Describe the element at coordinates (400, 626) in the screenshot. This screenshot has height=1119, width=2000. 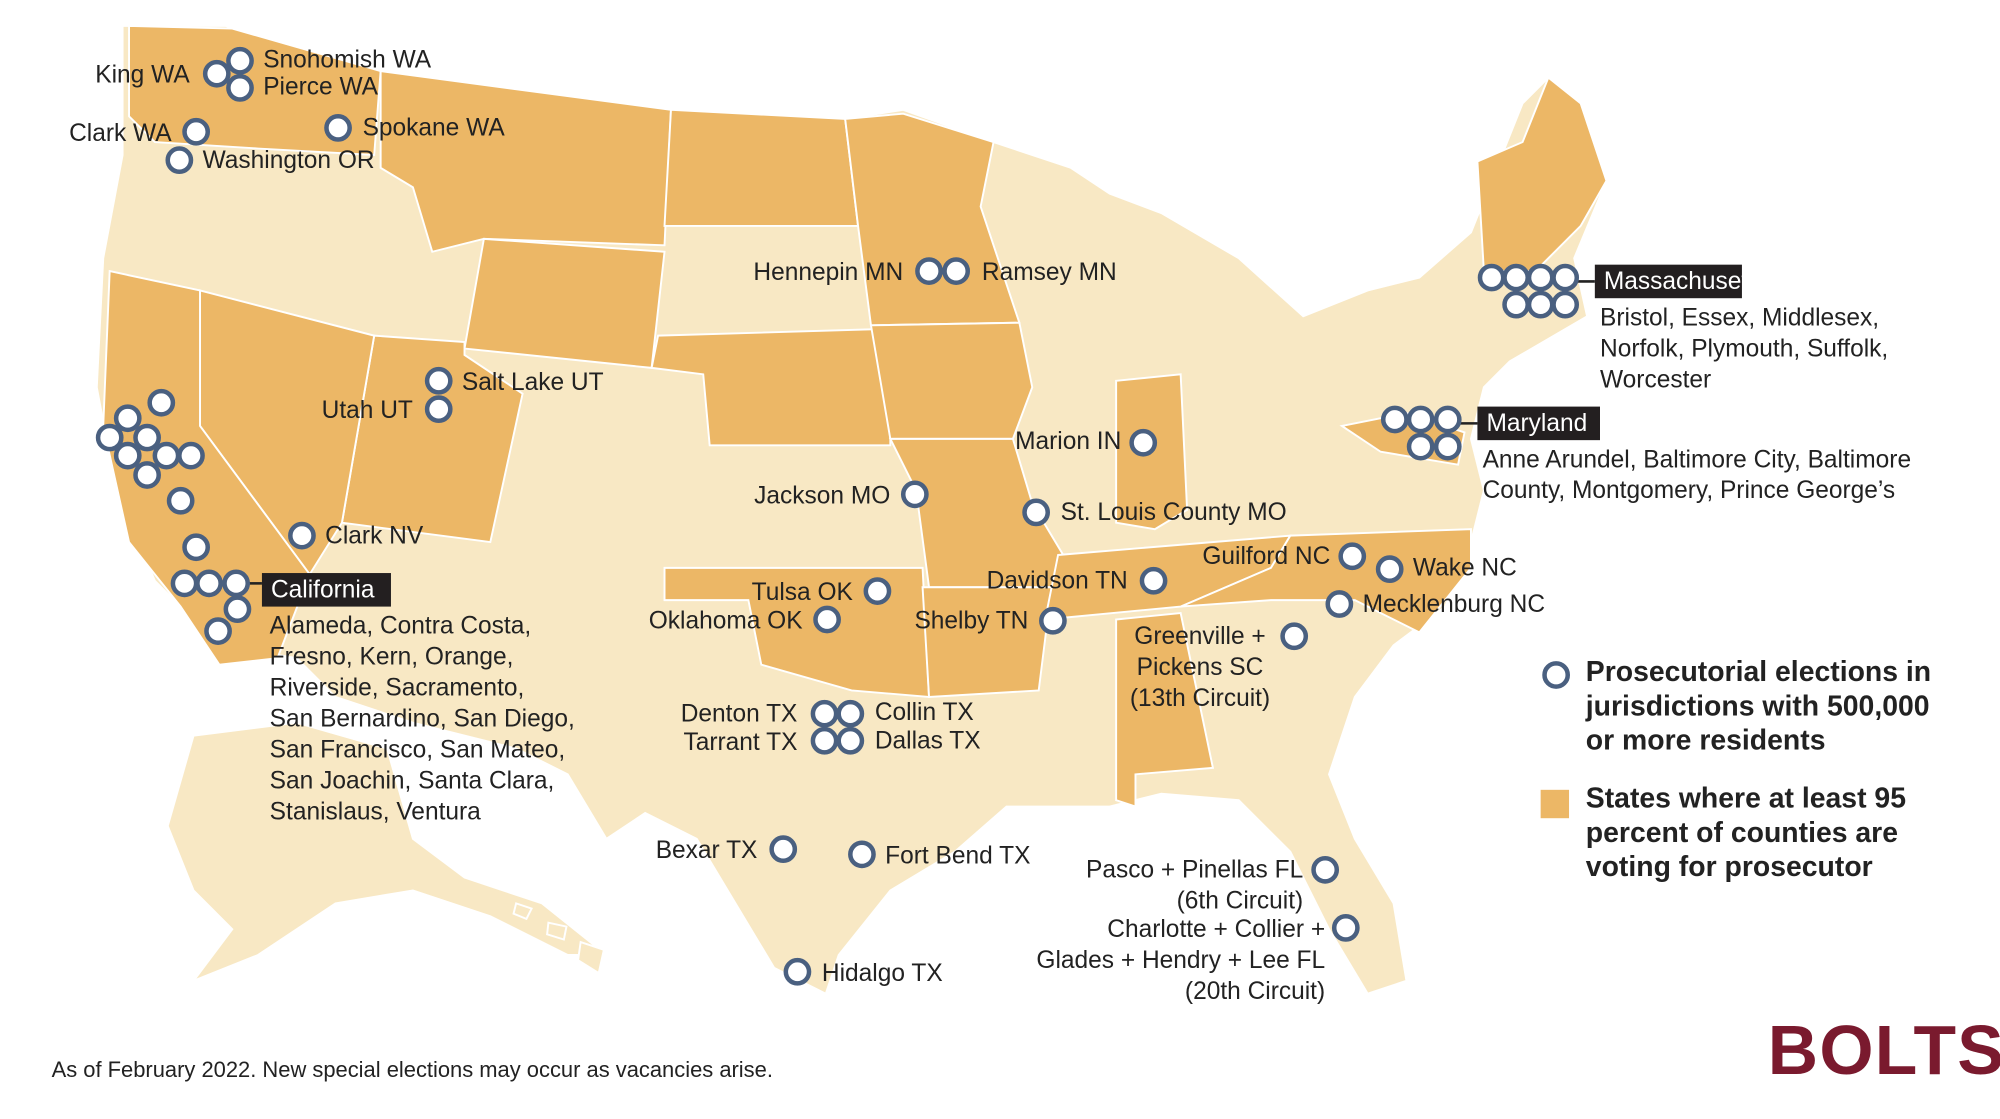
I see `group-counties: Alameda, Contra Costa,` at that location.